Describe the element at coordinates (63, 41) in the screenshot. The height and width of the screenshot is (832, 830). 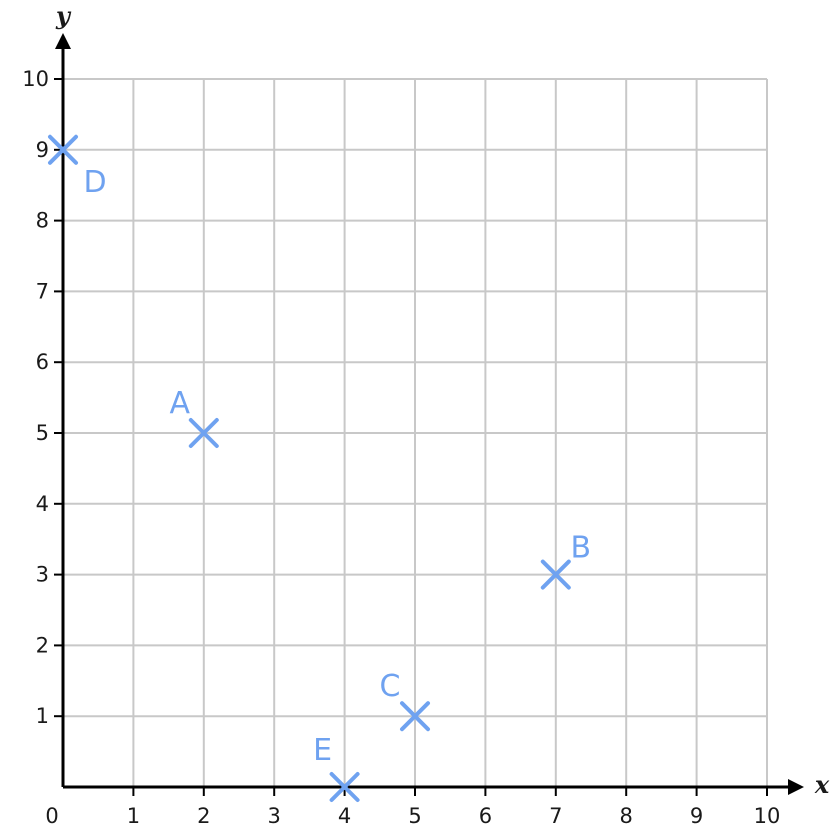
I see `y-axis-arrow` at that location.